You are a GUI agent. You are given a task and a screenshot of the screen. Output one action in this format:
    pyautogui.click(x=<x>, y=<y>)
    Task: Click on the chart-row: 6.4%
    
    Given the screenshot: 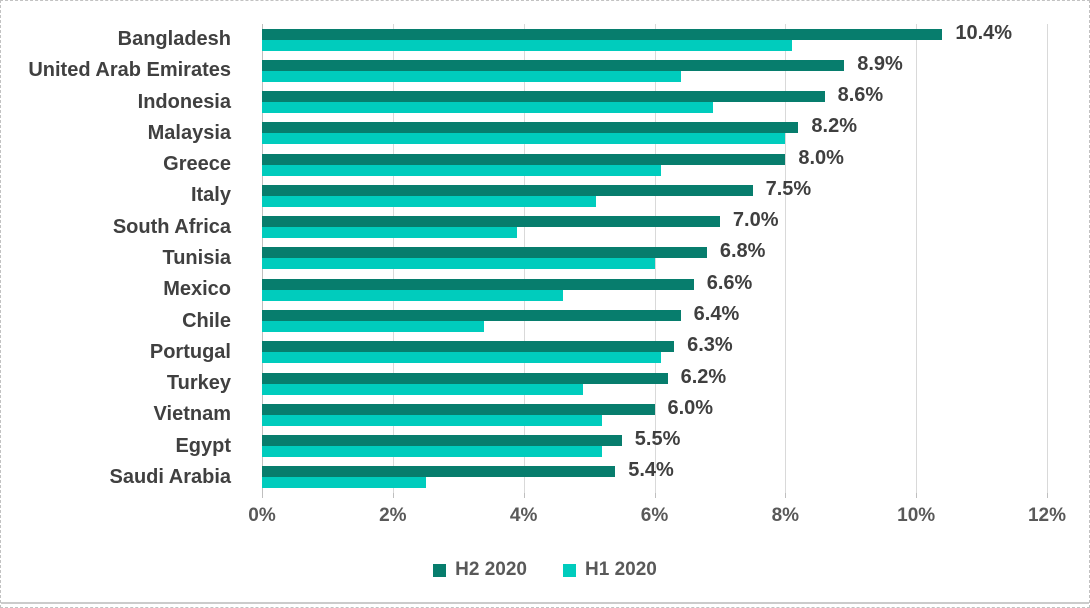 What is the action you would take?
    pyautogui.click(x=654, y=319)
    